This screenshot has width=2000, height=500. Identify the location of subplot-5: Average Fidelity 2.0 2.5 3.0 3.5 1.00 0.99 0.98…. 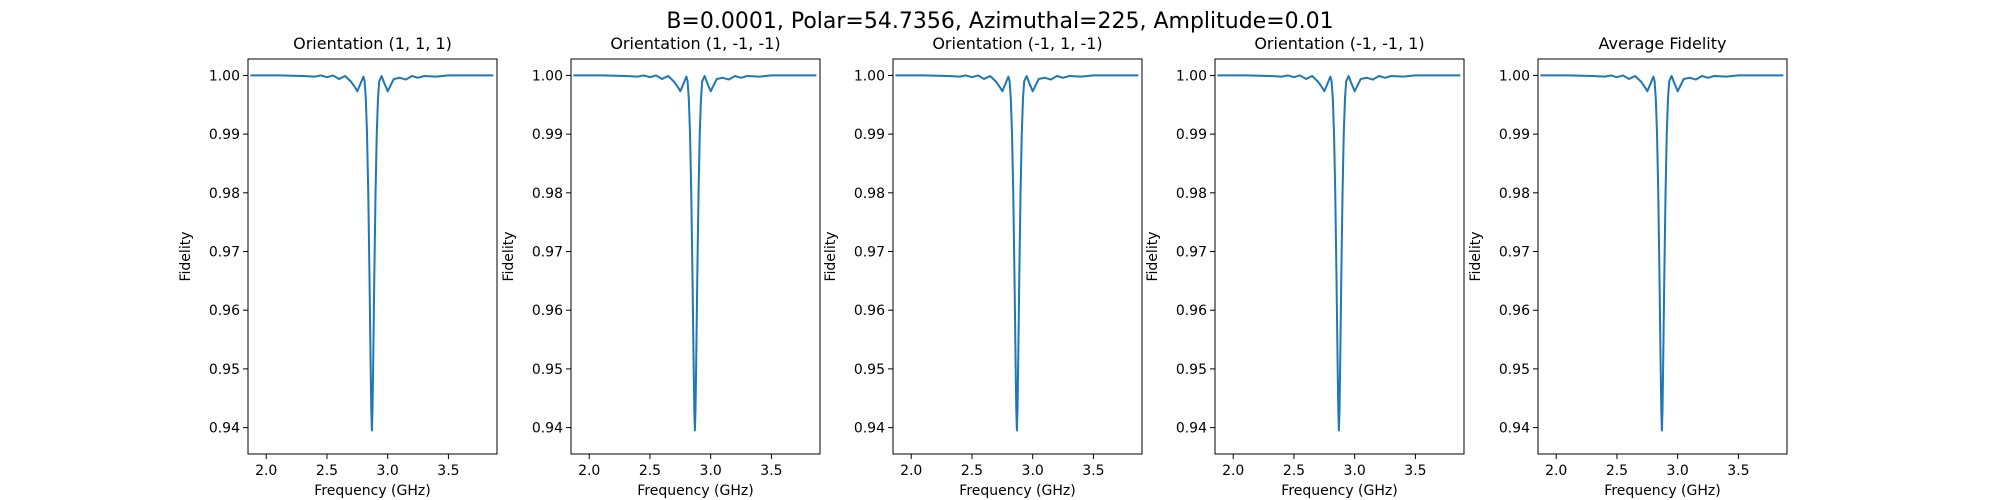
(1628, 266).